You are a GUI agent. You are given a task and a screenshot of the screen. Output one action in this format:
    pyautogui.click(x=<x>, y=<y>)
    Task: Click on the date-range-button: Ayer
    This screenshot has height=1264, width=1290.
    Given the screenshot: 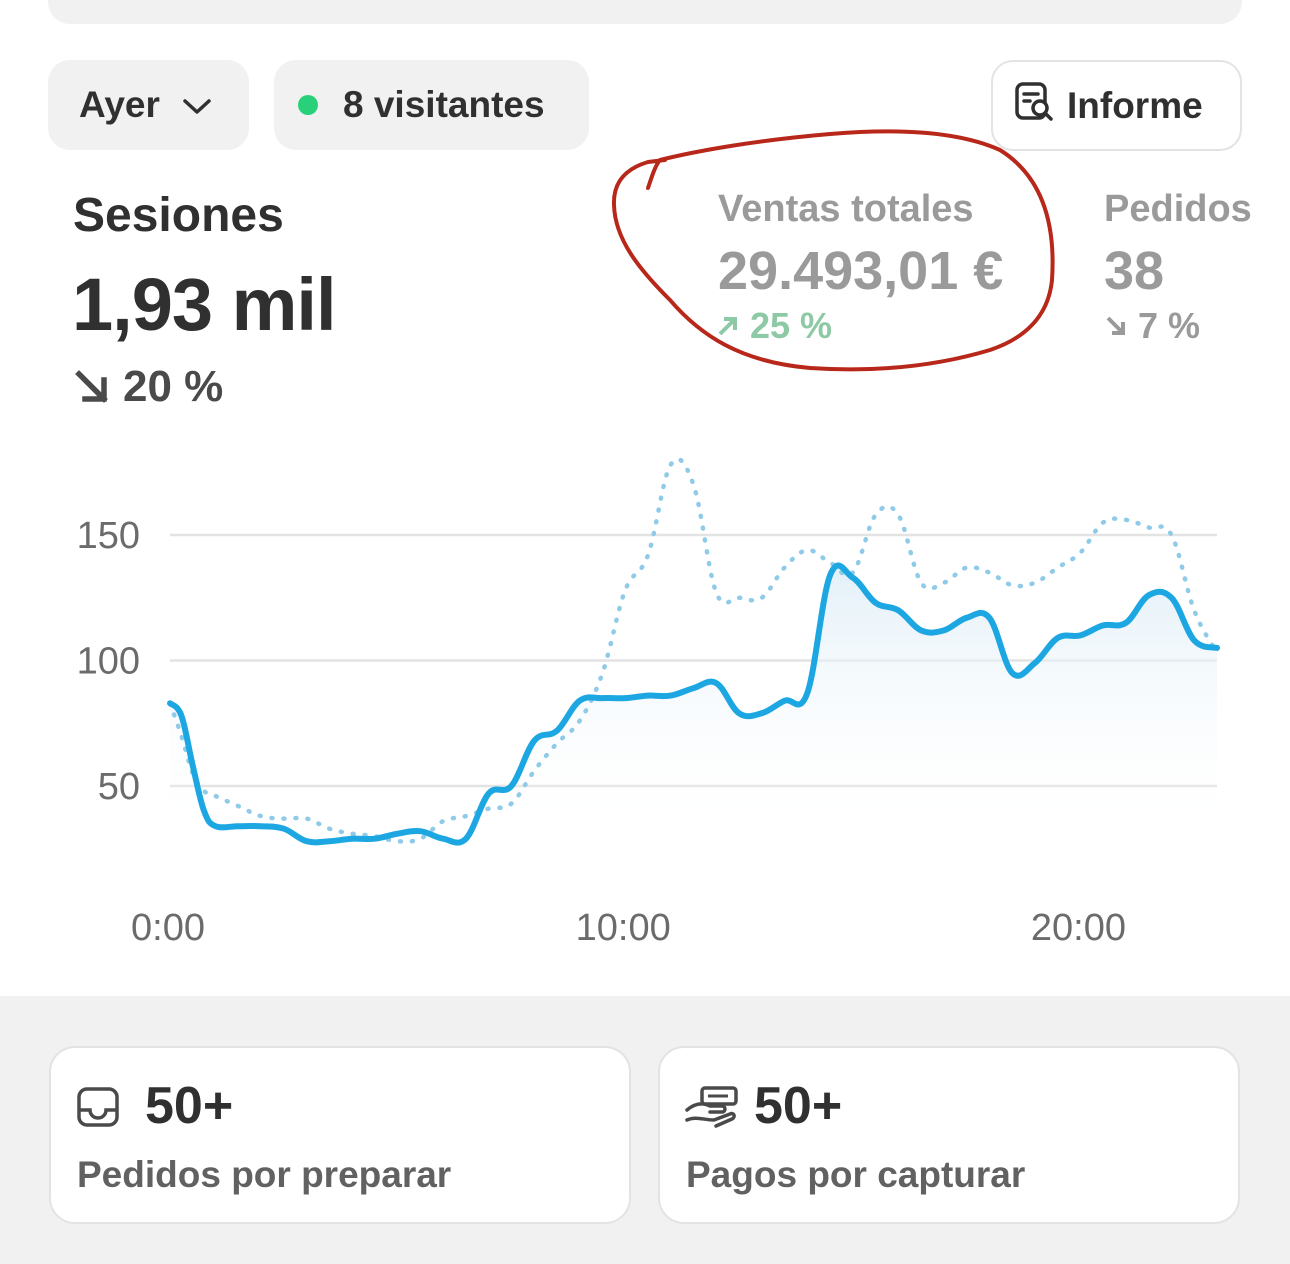 What is the action you would take?
    pyautogui.click(x=148, y=105)
    